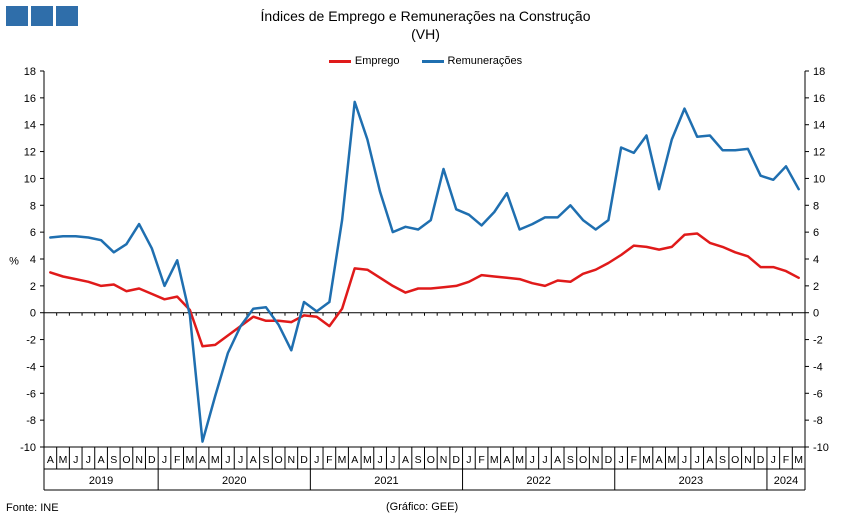 The width and height of the screenshot is (851, 524). What do you see at coordinates (33, 260) in the screenshot?
I see `y-tick-label-left: 4` at bounding box center [33, 260].